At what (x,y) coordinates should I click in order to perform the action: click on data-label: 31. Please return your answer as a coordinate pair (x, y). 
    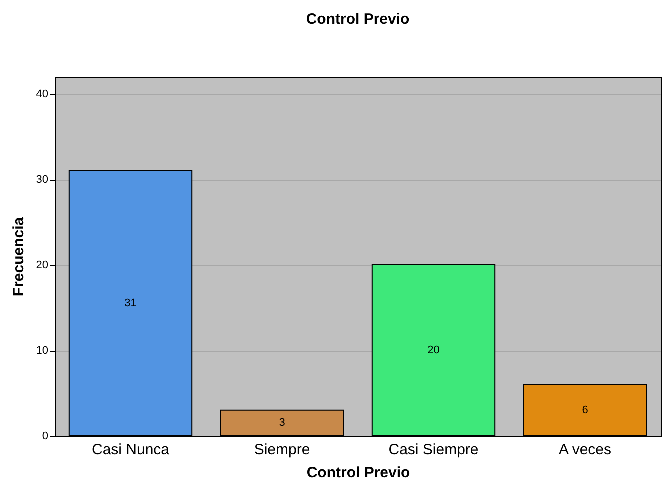
    Looking at the image, I should click on (130, 304).